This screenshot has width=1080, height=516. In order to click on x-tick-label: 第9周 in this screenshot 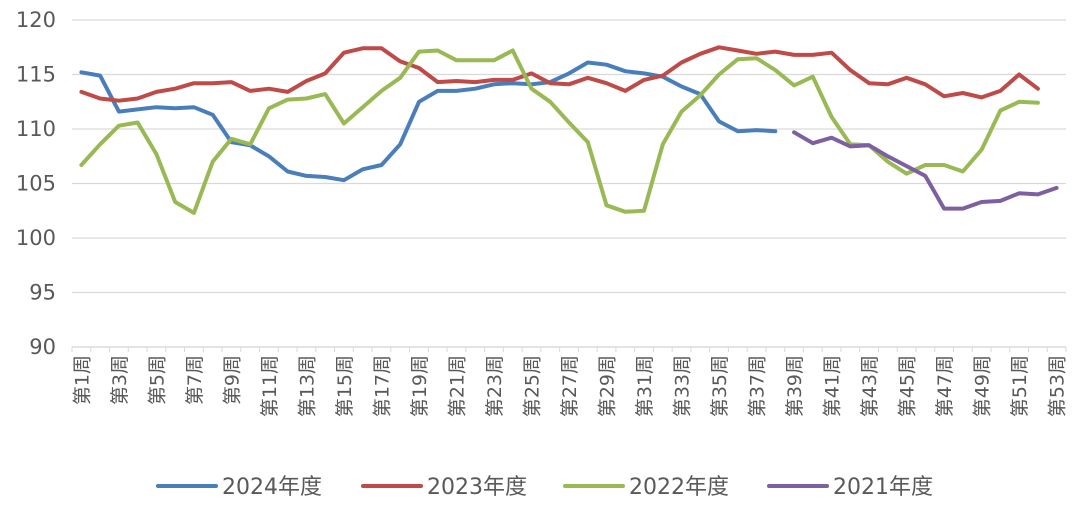, I will do `click(232, 380)`.